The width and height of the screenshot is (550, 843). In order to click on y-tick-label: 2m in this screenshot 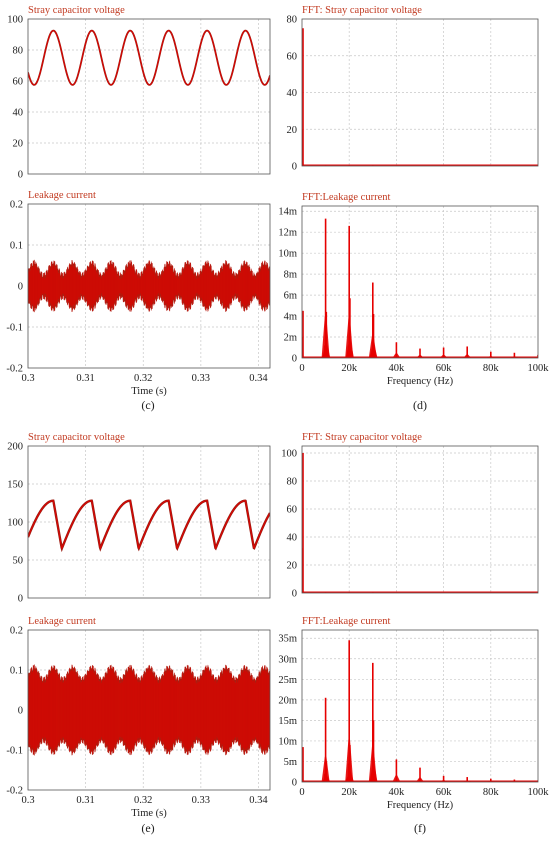, I will do `click(290, 338)`.